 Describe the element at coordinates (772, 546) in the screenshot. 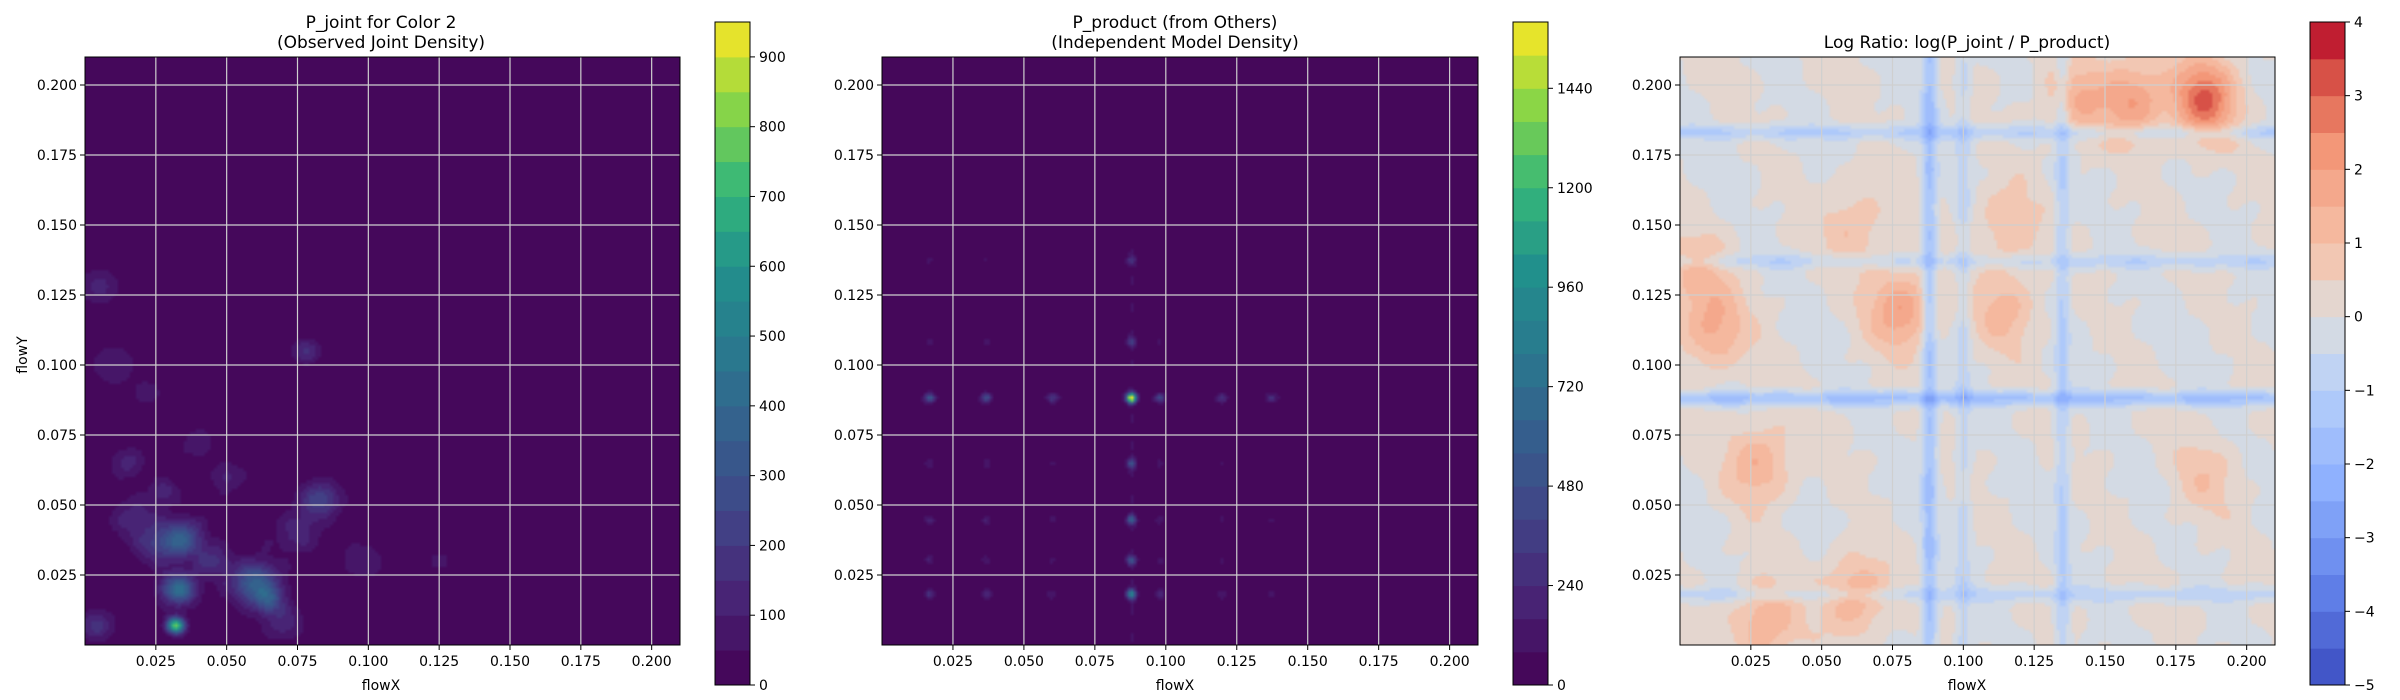

I see `colorbar-tick-label: 200` at that location.